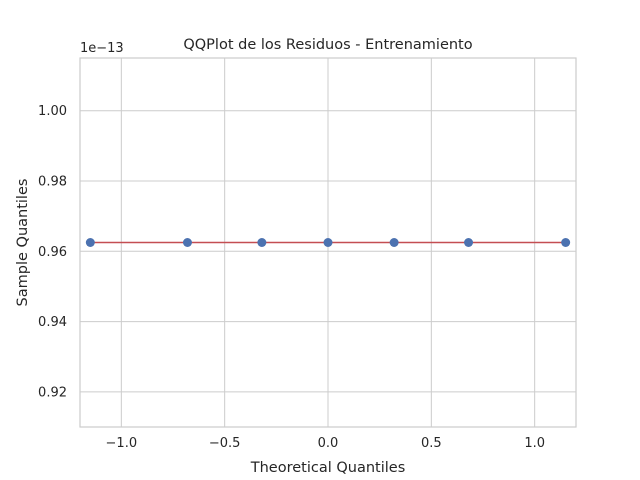 This screenshot has height=480, width=640. I want to click on y-tick-label: 0.94, so click(52, 322).